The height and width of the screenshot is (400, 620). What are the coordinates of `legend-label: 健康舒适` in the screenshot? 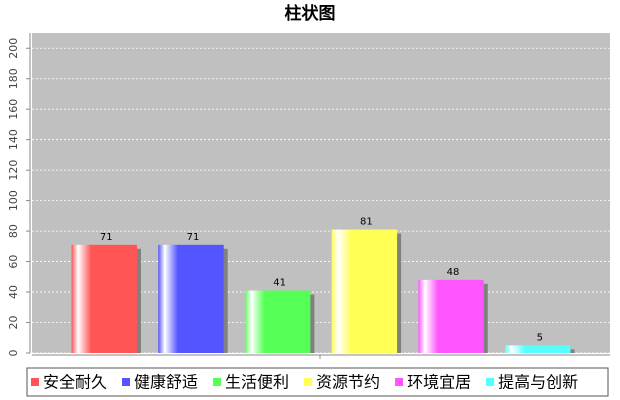 It's located at (166, 382).